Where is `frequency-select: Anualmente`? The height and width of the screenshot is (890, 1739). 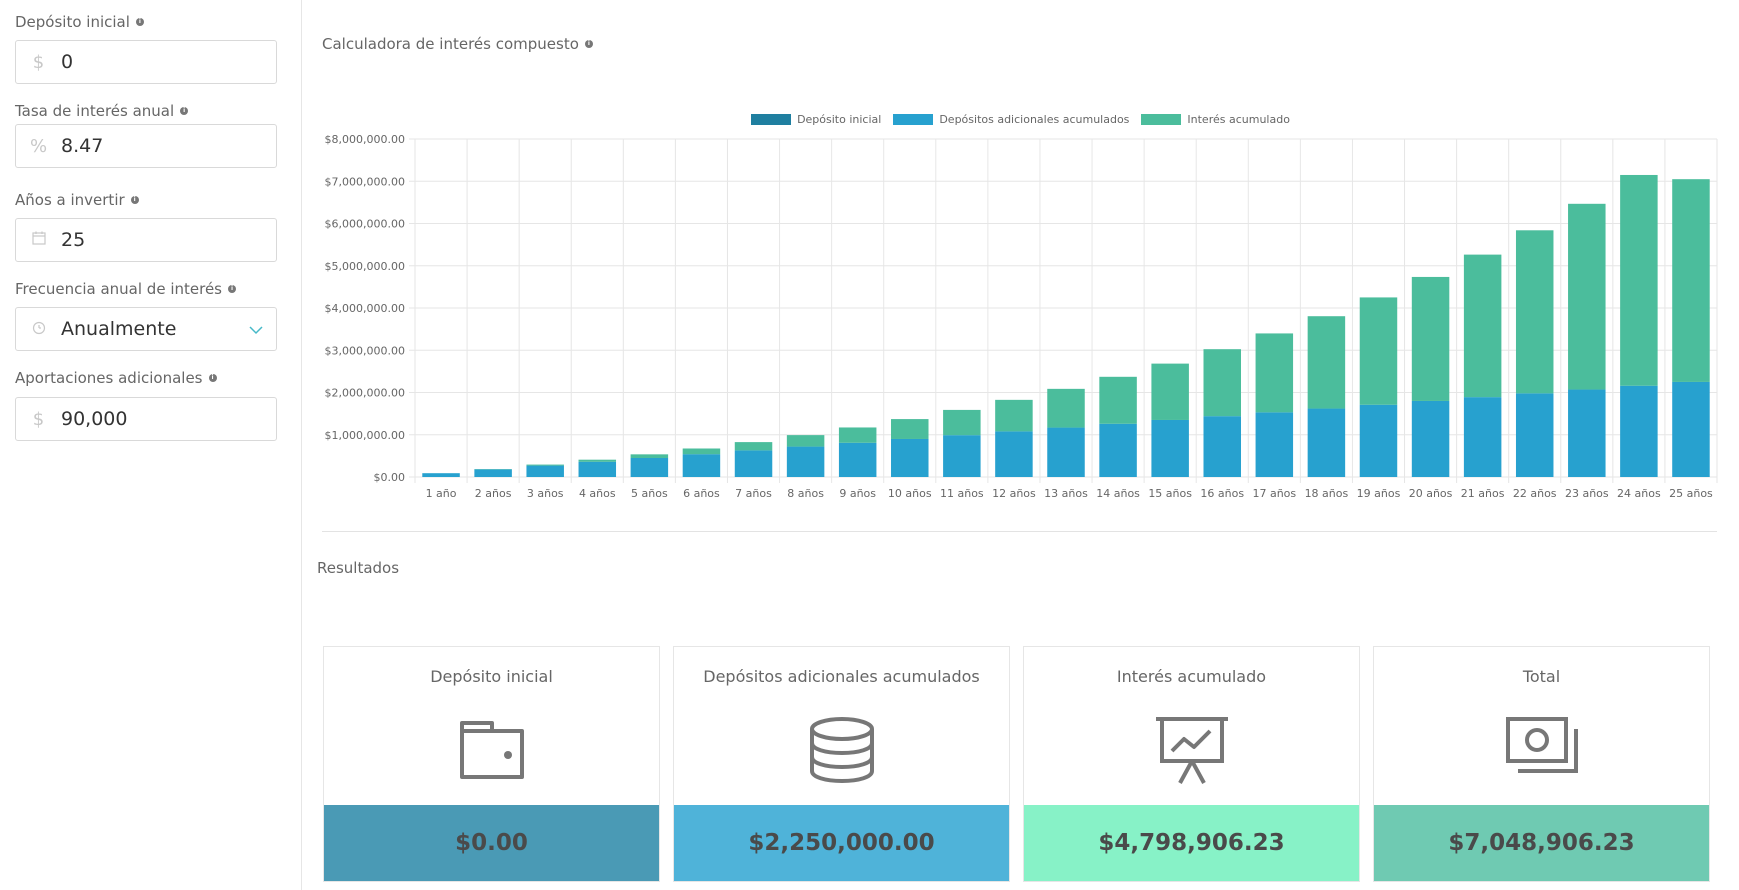
frequency-select: Anualmente is located at coordinates (146, 329).